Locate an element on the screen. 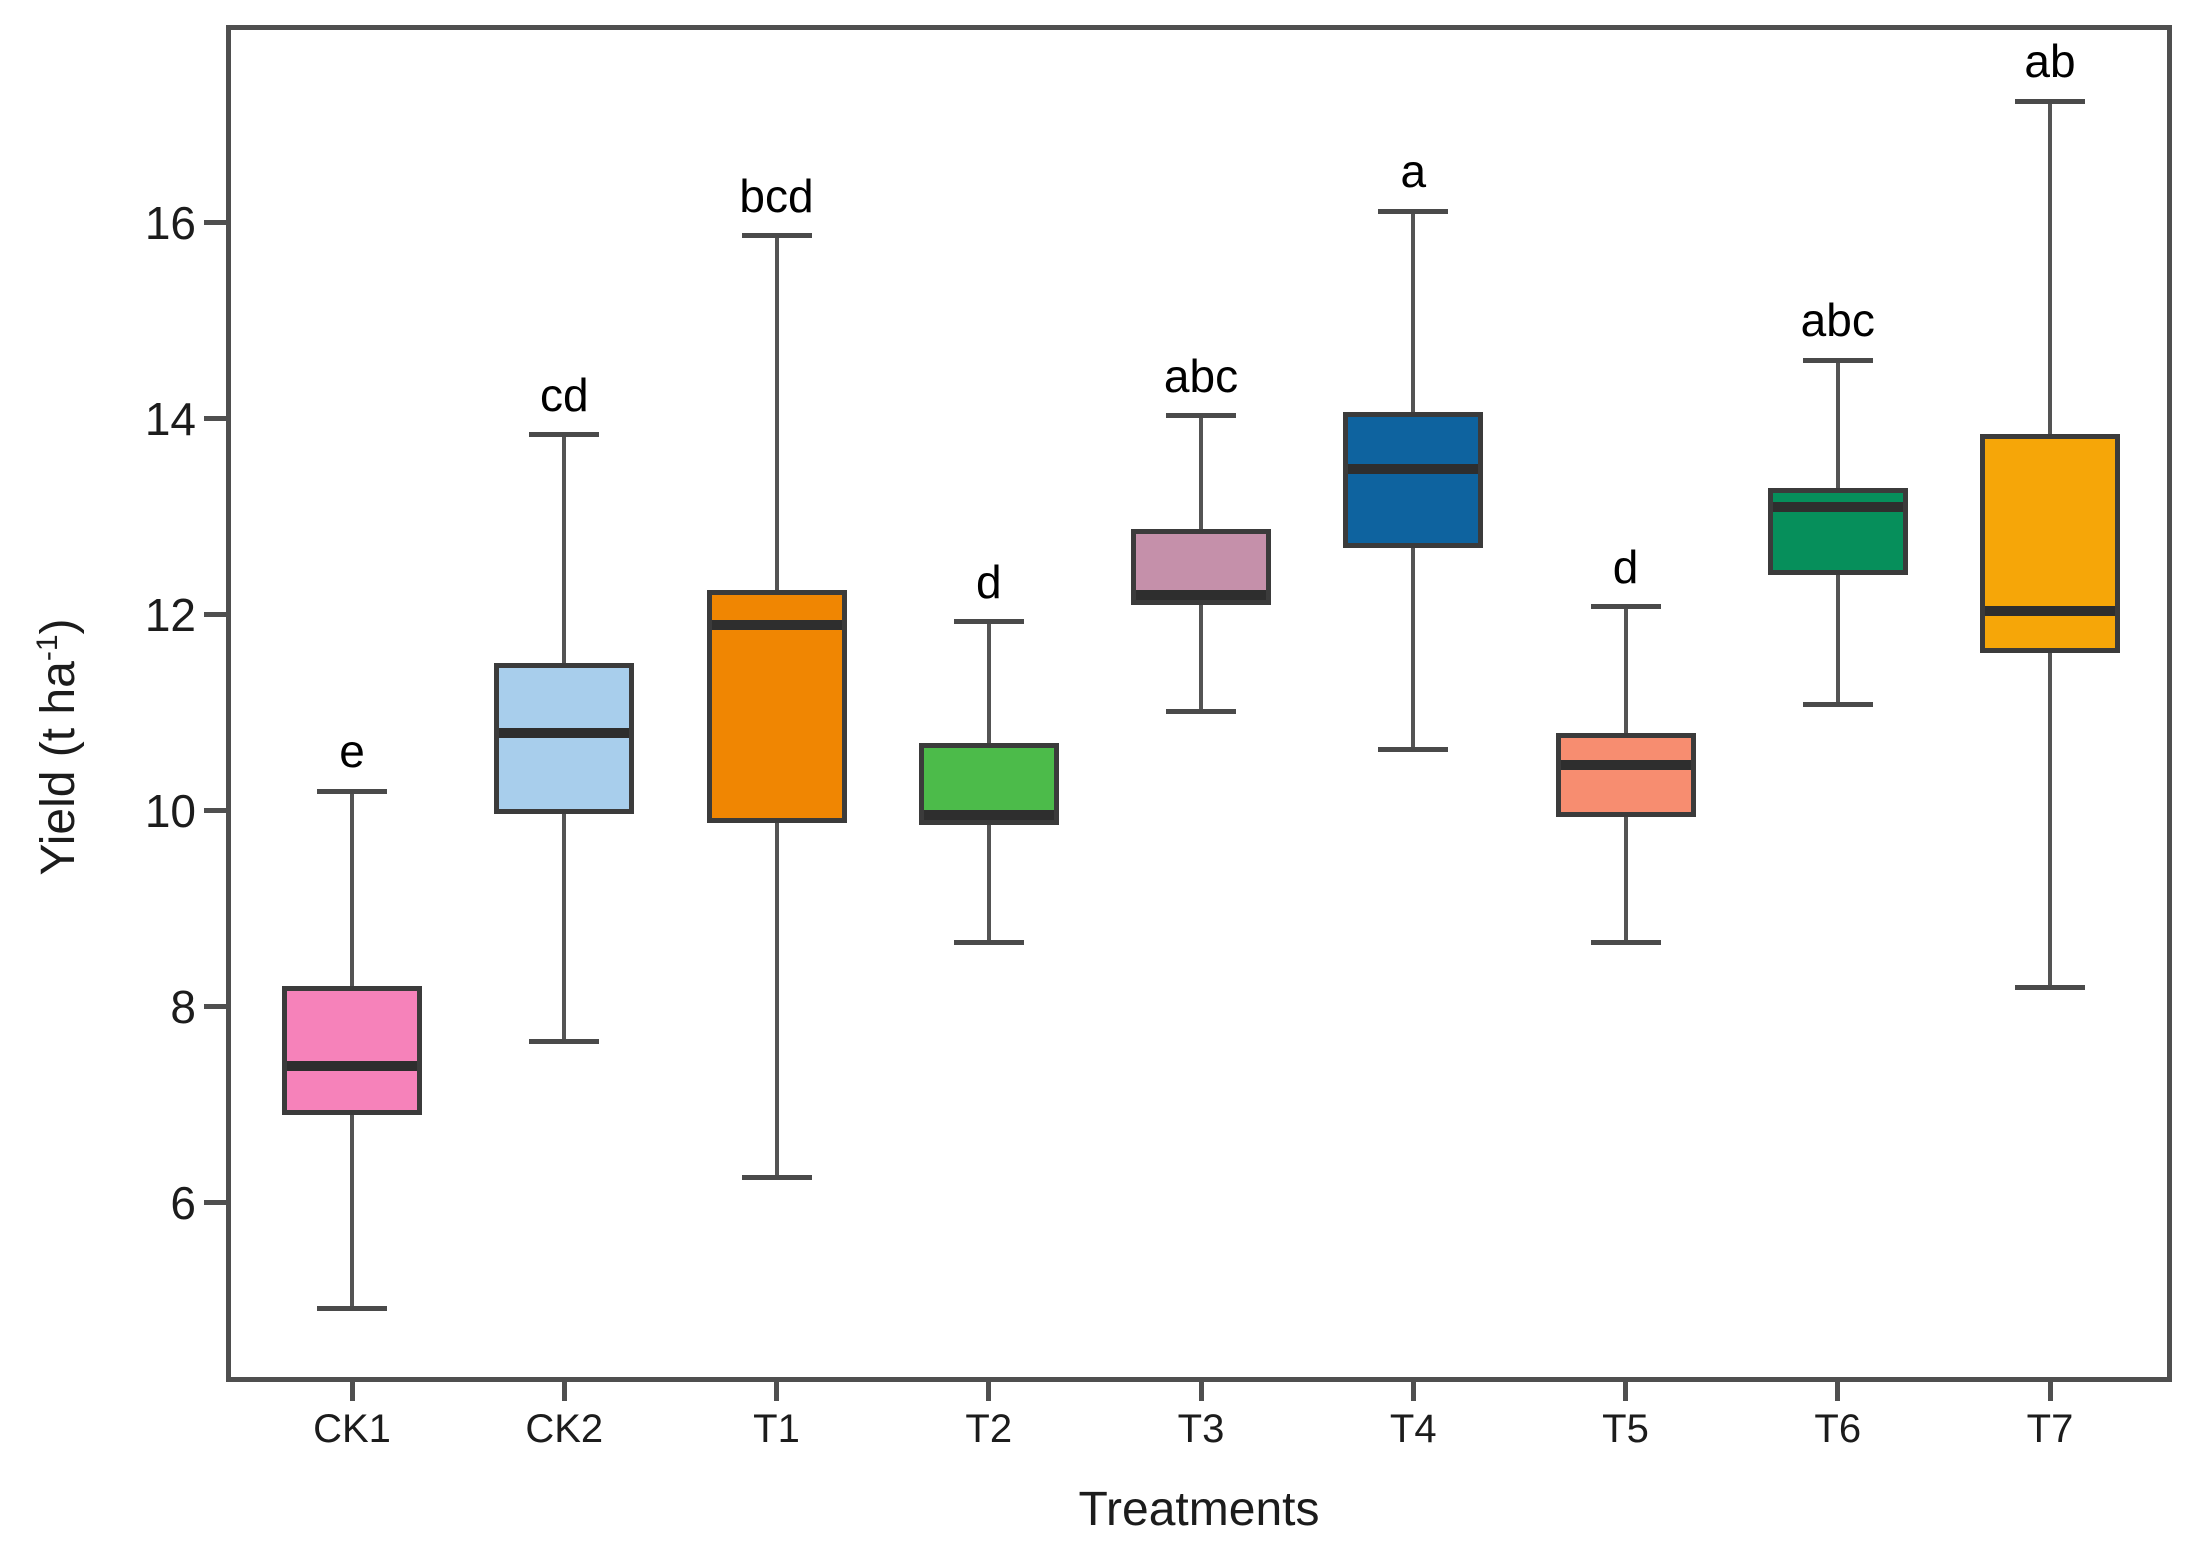  x-tick-label-T3: T3 is located at coordinates (1201, 1429).